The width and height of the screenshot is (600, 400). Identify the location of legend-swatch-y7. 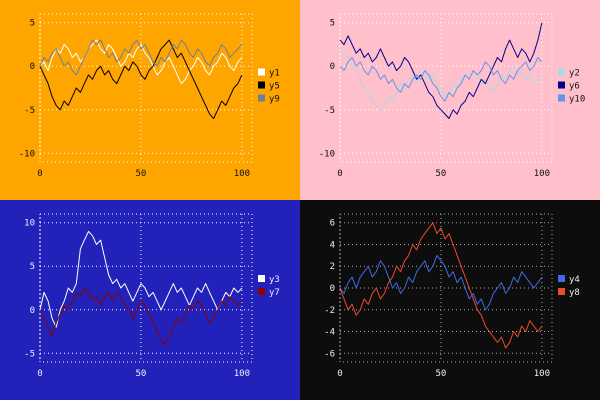
(261, 291).